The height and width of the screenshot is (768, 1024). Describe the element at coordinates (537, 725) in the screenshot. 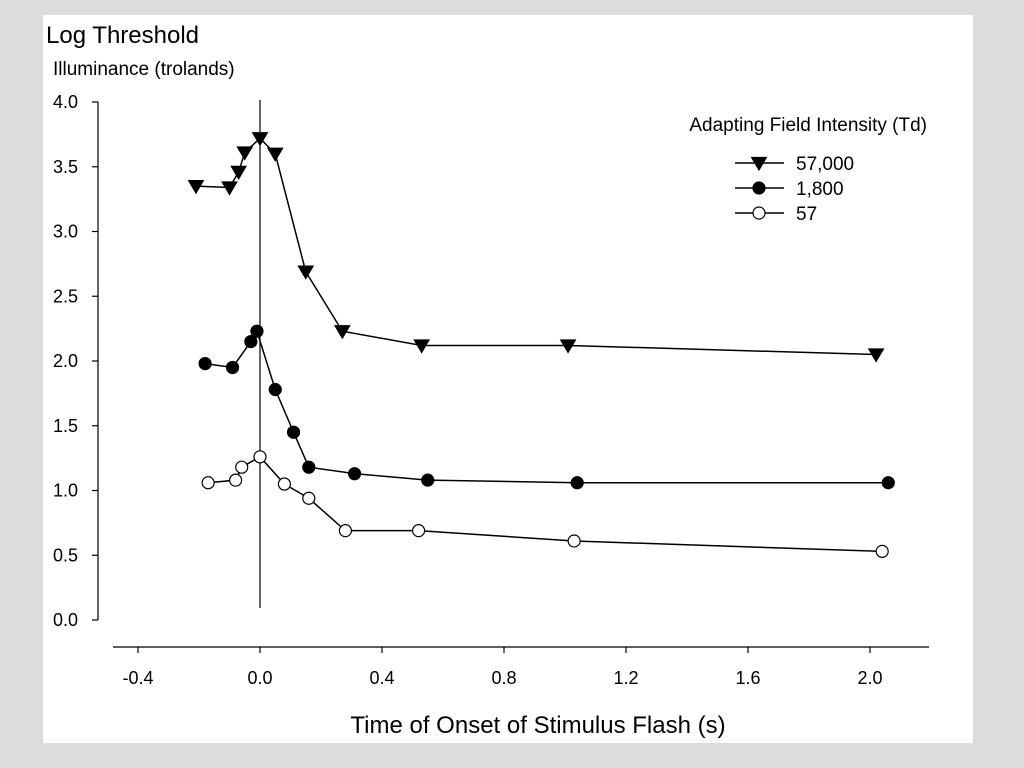

I see `x-axis-label: Time of Onset of Stimulus Flash (s)` at that location.